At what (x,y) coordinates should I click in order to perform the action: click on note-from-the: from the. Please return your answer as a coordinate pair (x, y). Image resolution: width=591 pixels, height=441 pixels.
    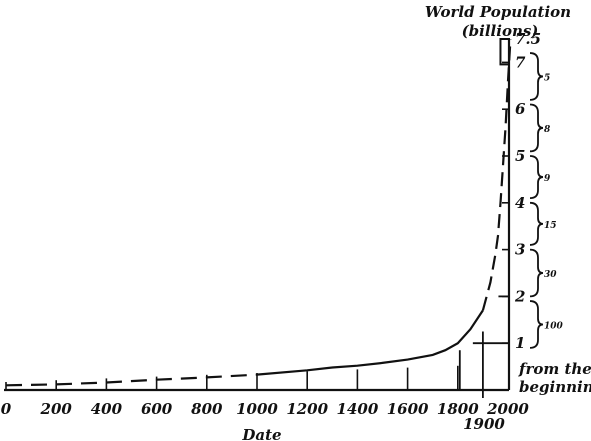
    Looking at the image, I should click on (554, 369).